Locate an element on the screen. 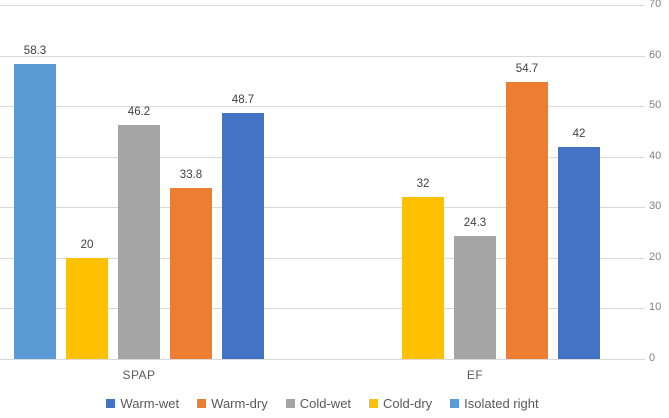 The width and height of the screenshot is (669, 418). data-label-cold-dry-spap: 20 is located at coordinates (87, 244).